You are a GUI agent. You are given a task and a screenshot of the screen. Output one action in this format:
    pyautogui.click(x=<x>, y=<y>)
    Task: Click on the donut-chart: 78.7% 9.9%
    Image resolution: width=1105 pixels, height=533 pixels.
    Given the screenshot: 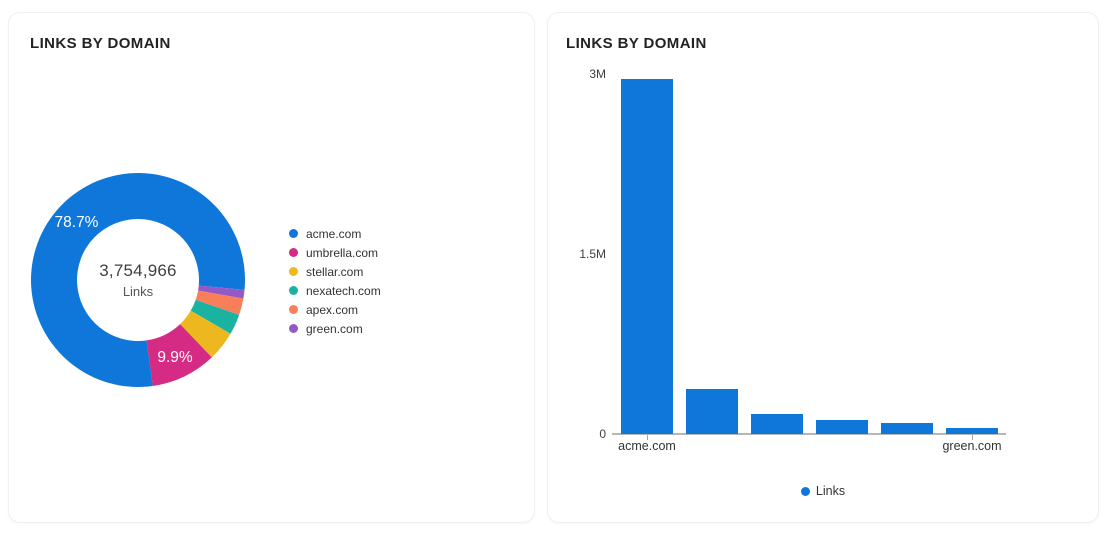 What is the action you would take?
    pyautogui.click(x=138, y=280)
    